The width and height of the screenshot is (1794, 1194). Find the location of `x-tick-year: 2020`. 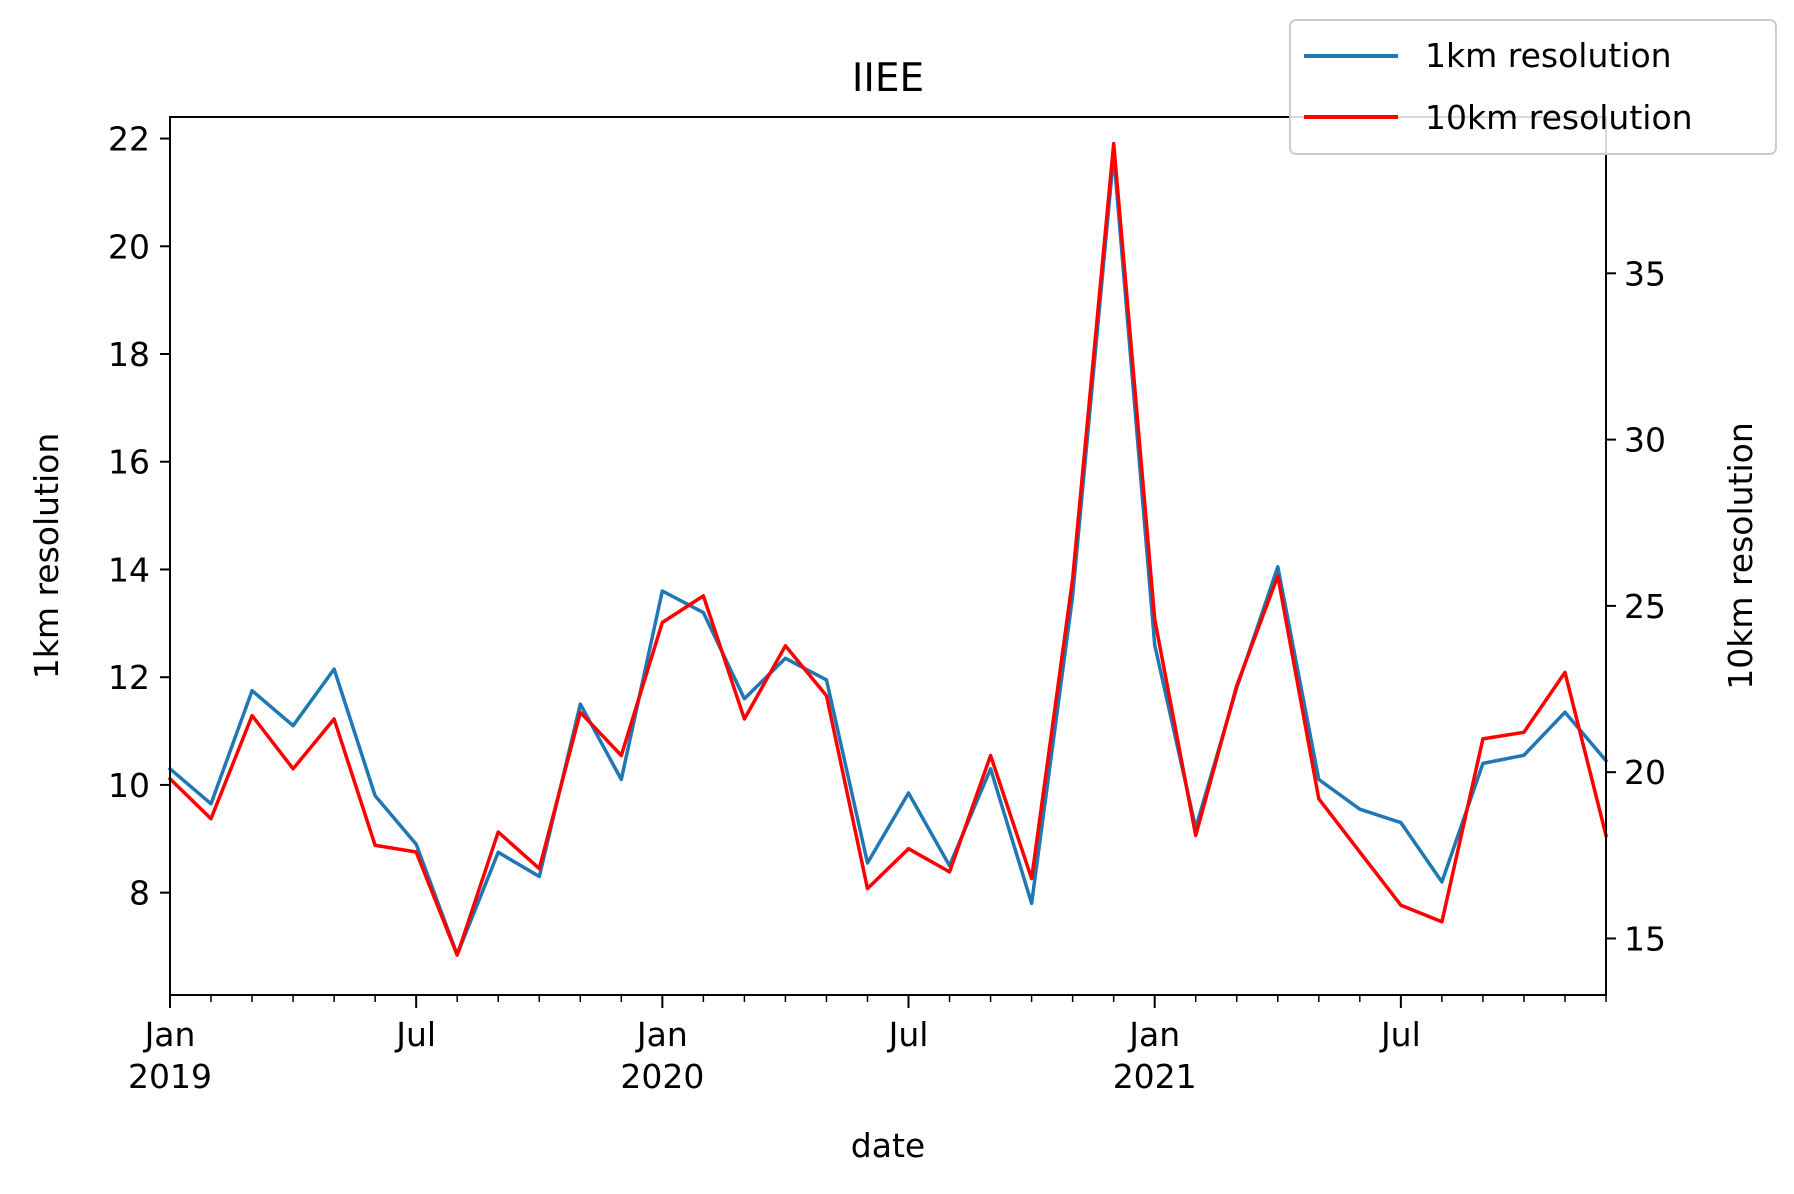

x-tick-year: 2020 is located at coordinates (662, 1076).